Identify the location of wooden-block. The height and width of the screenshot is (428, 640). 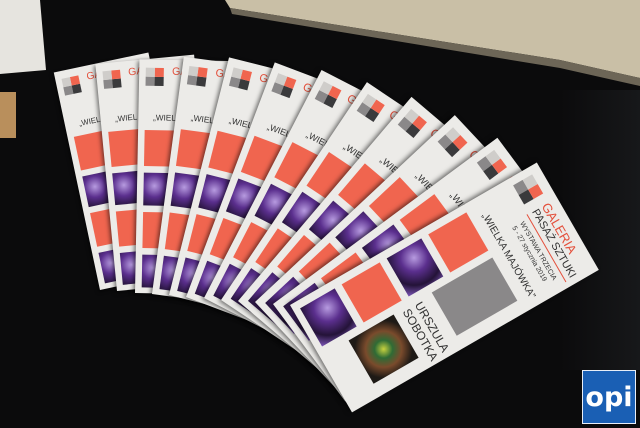
(8, 115).